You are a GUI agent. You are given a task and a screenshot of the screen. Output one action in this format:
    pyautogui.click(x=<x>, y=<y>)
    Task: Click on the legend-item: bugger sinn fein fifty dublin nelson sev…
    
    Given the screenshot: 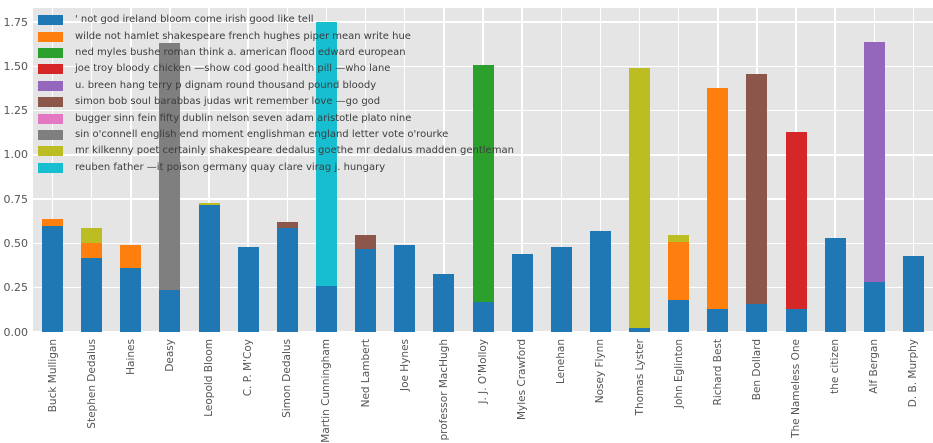 What is the action you would take?
    pyautogui.click(x=276, y=118)
    